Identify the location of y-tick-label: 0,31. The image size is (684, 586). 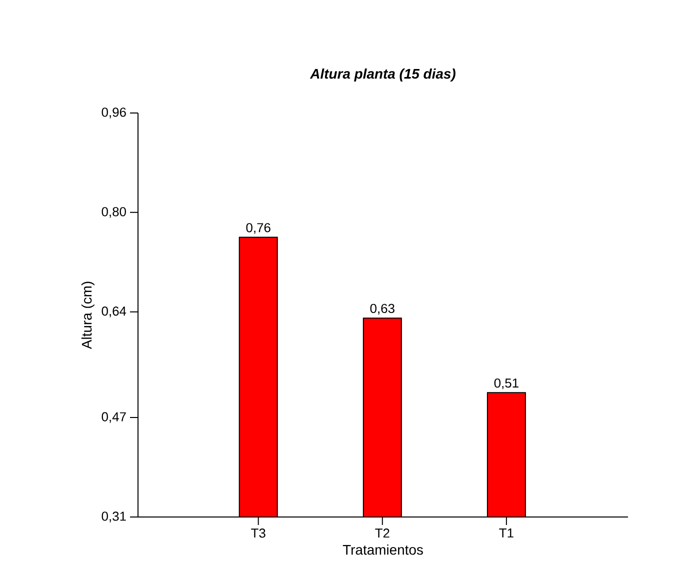
(114, 517).